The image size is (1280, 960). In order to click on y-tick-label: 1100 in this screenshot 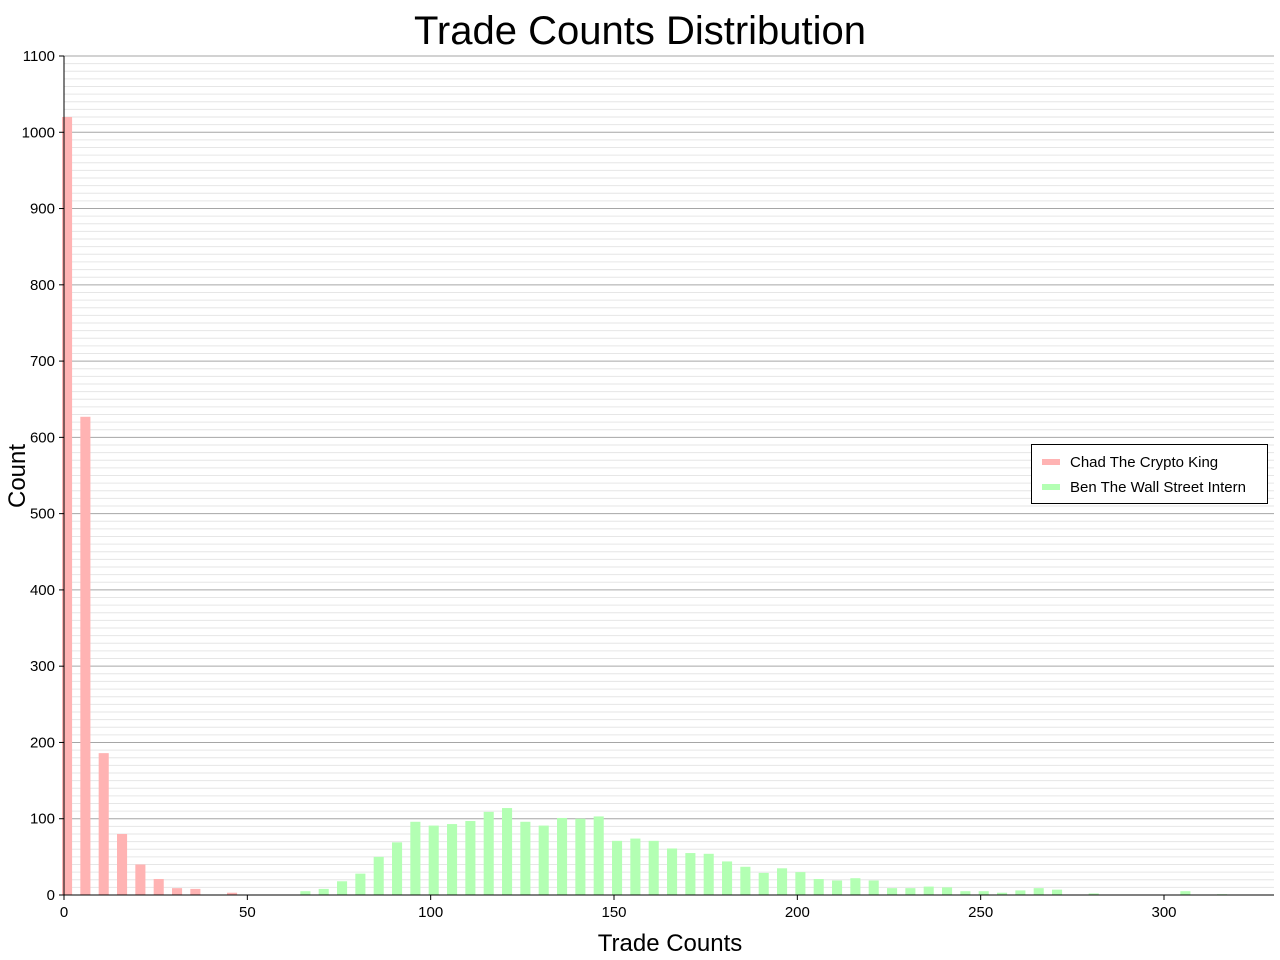, I will do `click(39, 56)`.